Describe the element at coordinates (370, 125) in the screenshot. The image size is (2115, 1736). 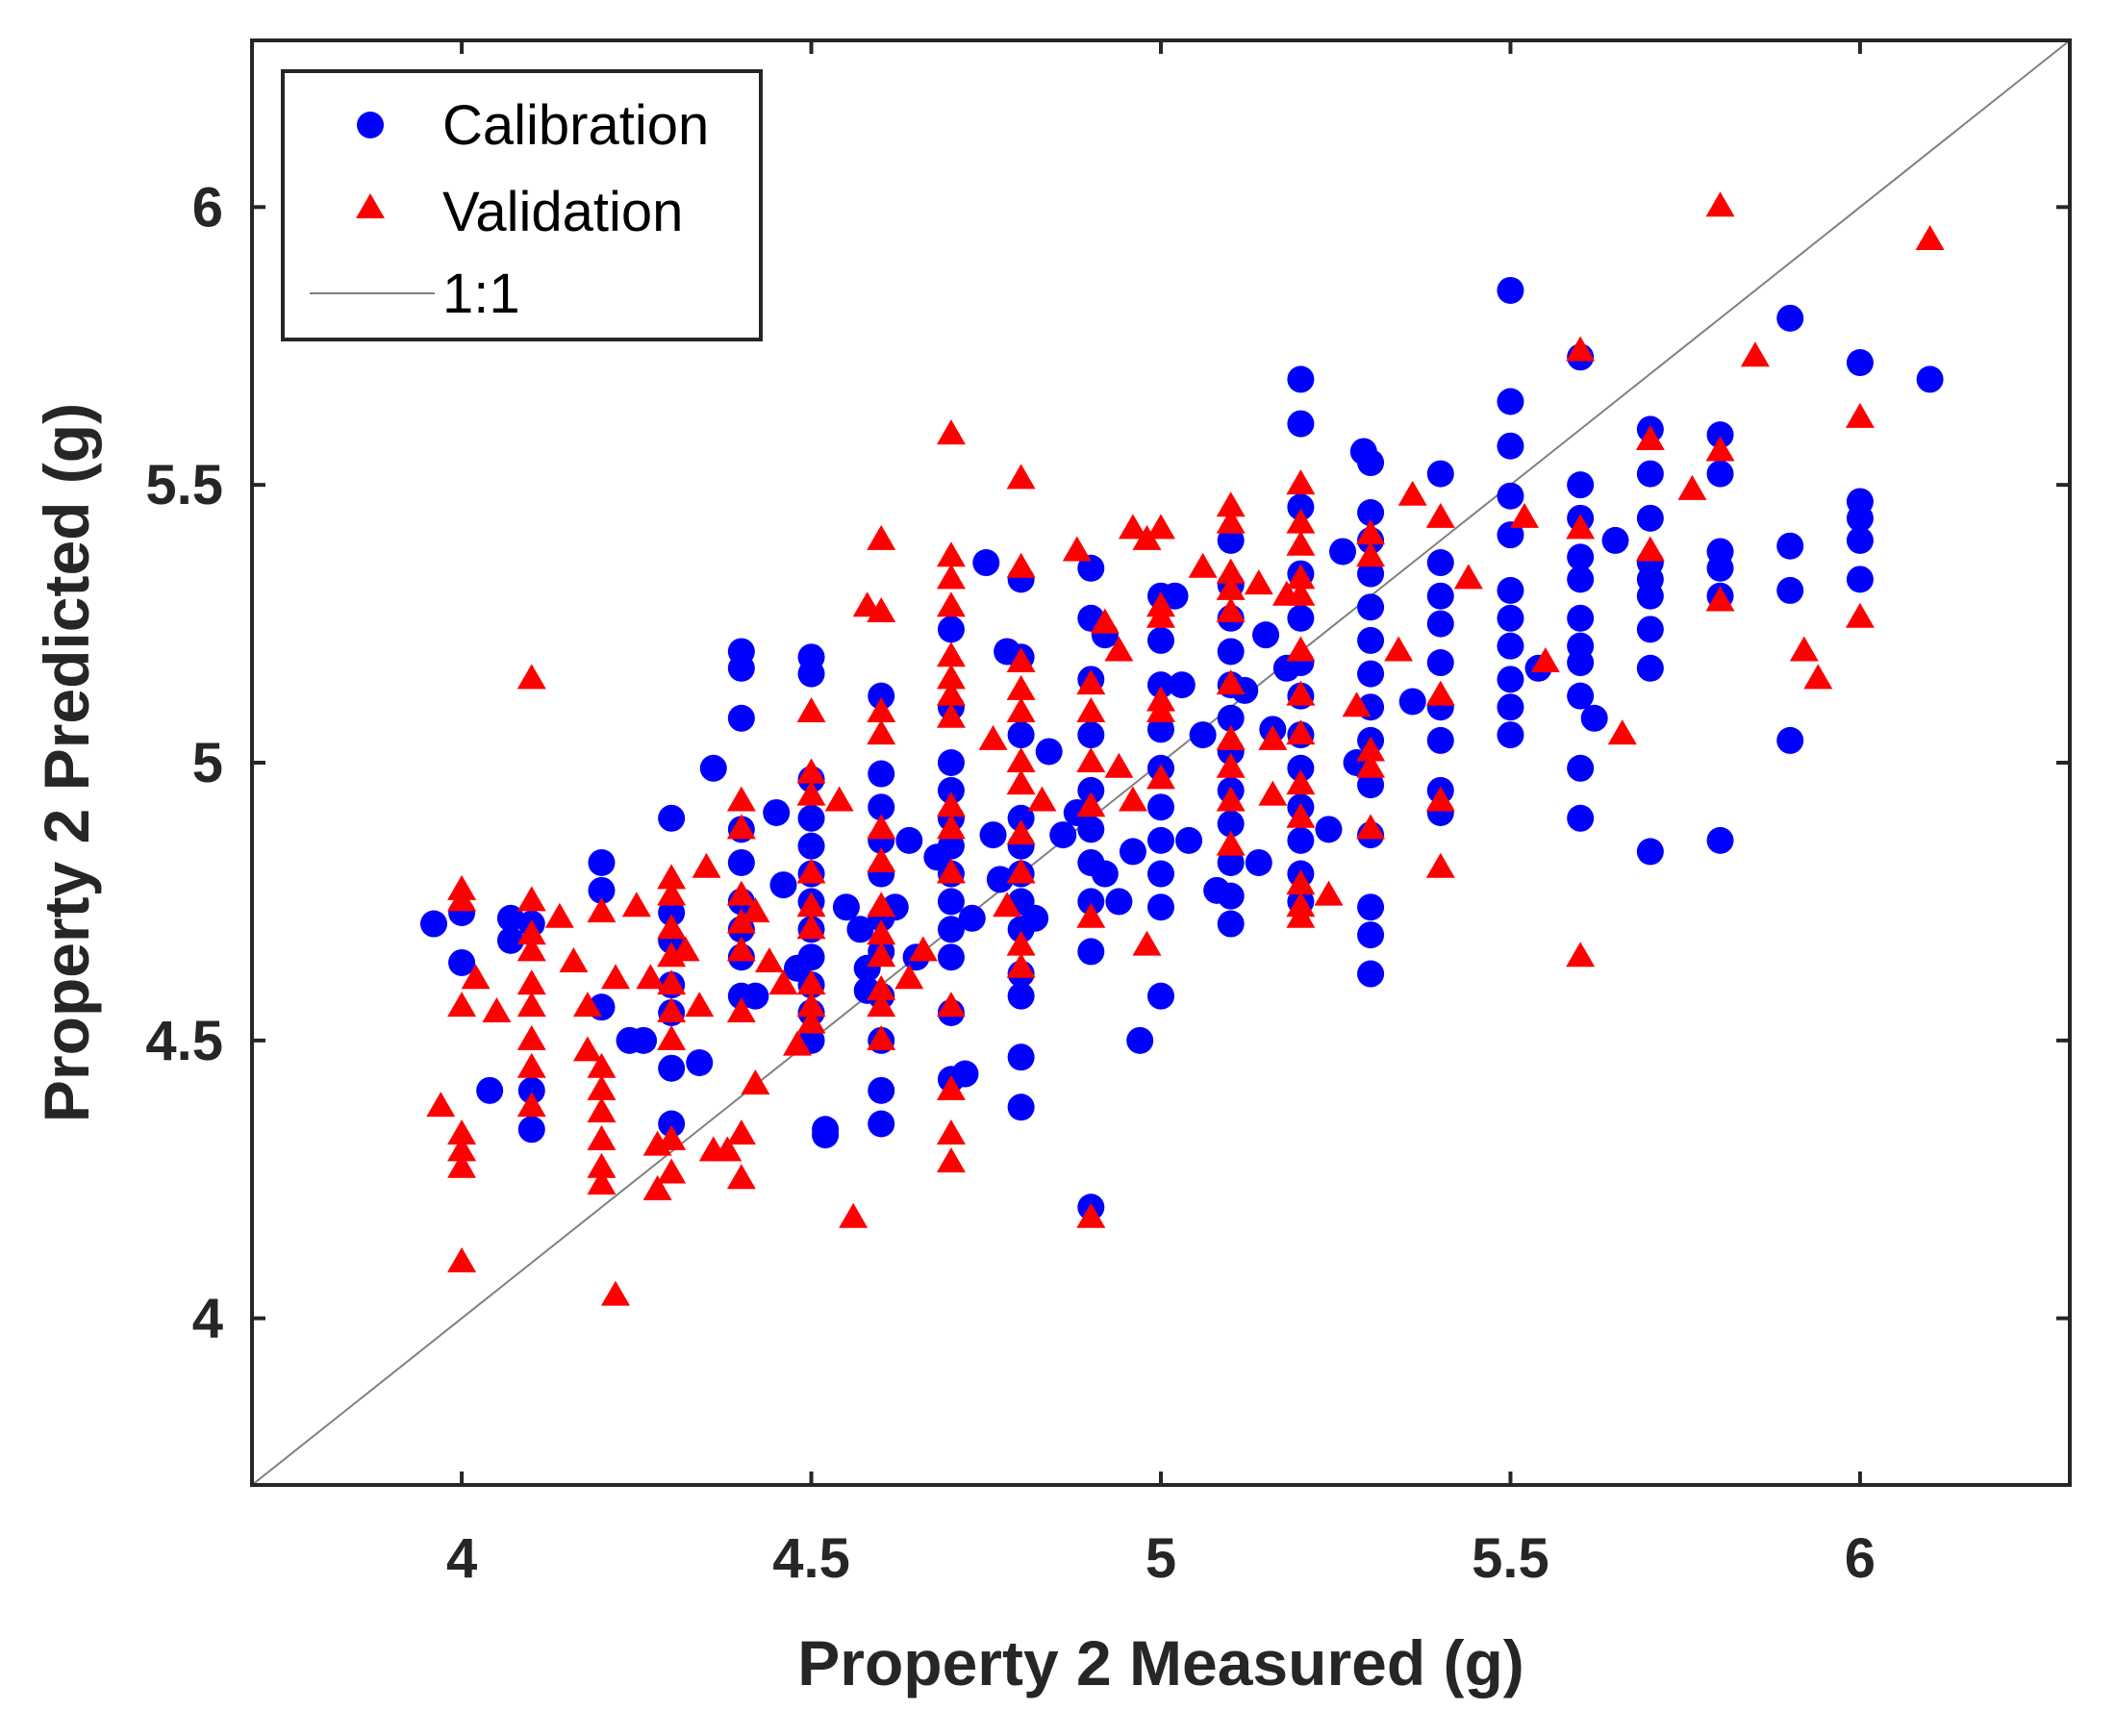
I see `legend-calibration-marker` at that location.